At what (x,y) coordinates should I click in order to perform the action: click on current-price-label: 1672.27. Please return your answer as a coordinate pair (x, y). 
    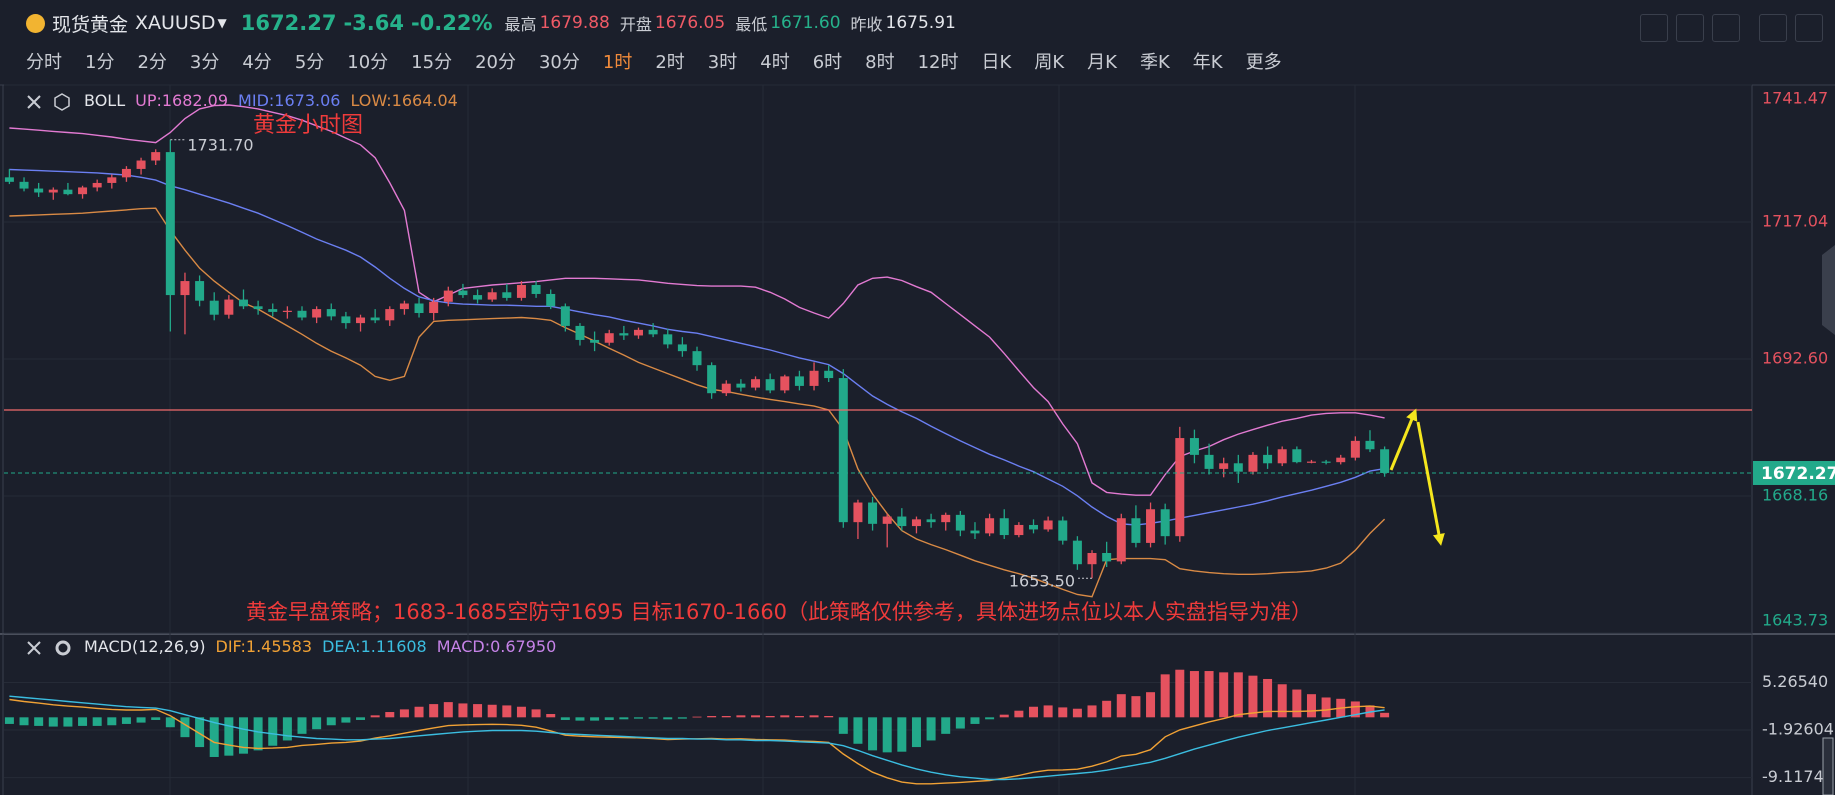
    Looking at the image, I should click on (1798, 474).